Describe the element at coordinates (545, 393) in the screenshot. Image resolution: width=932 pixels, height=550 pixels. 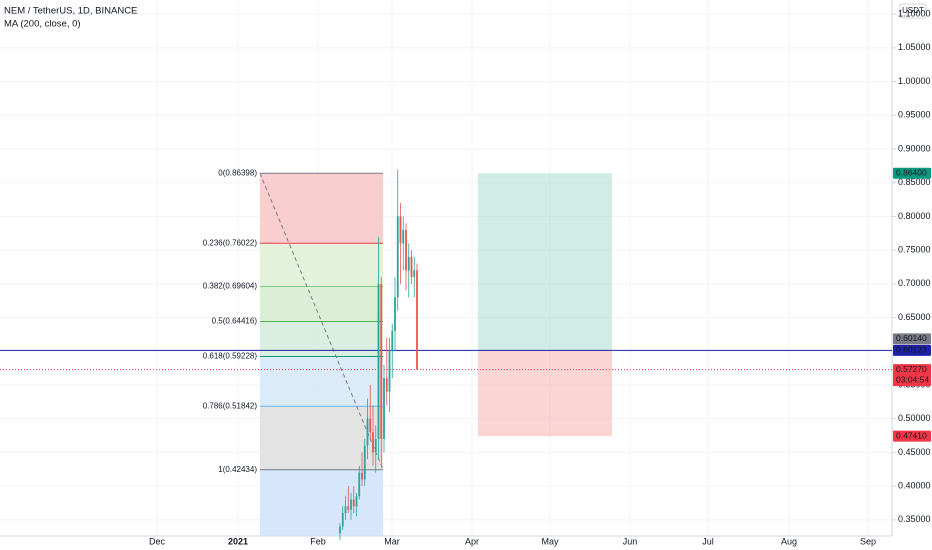
I see `stop-zone` at that location.